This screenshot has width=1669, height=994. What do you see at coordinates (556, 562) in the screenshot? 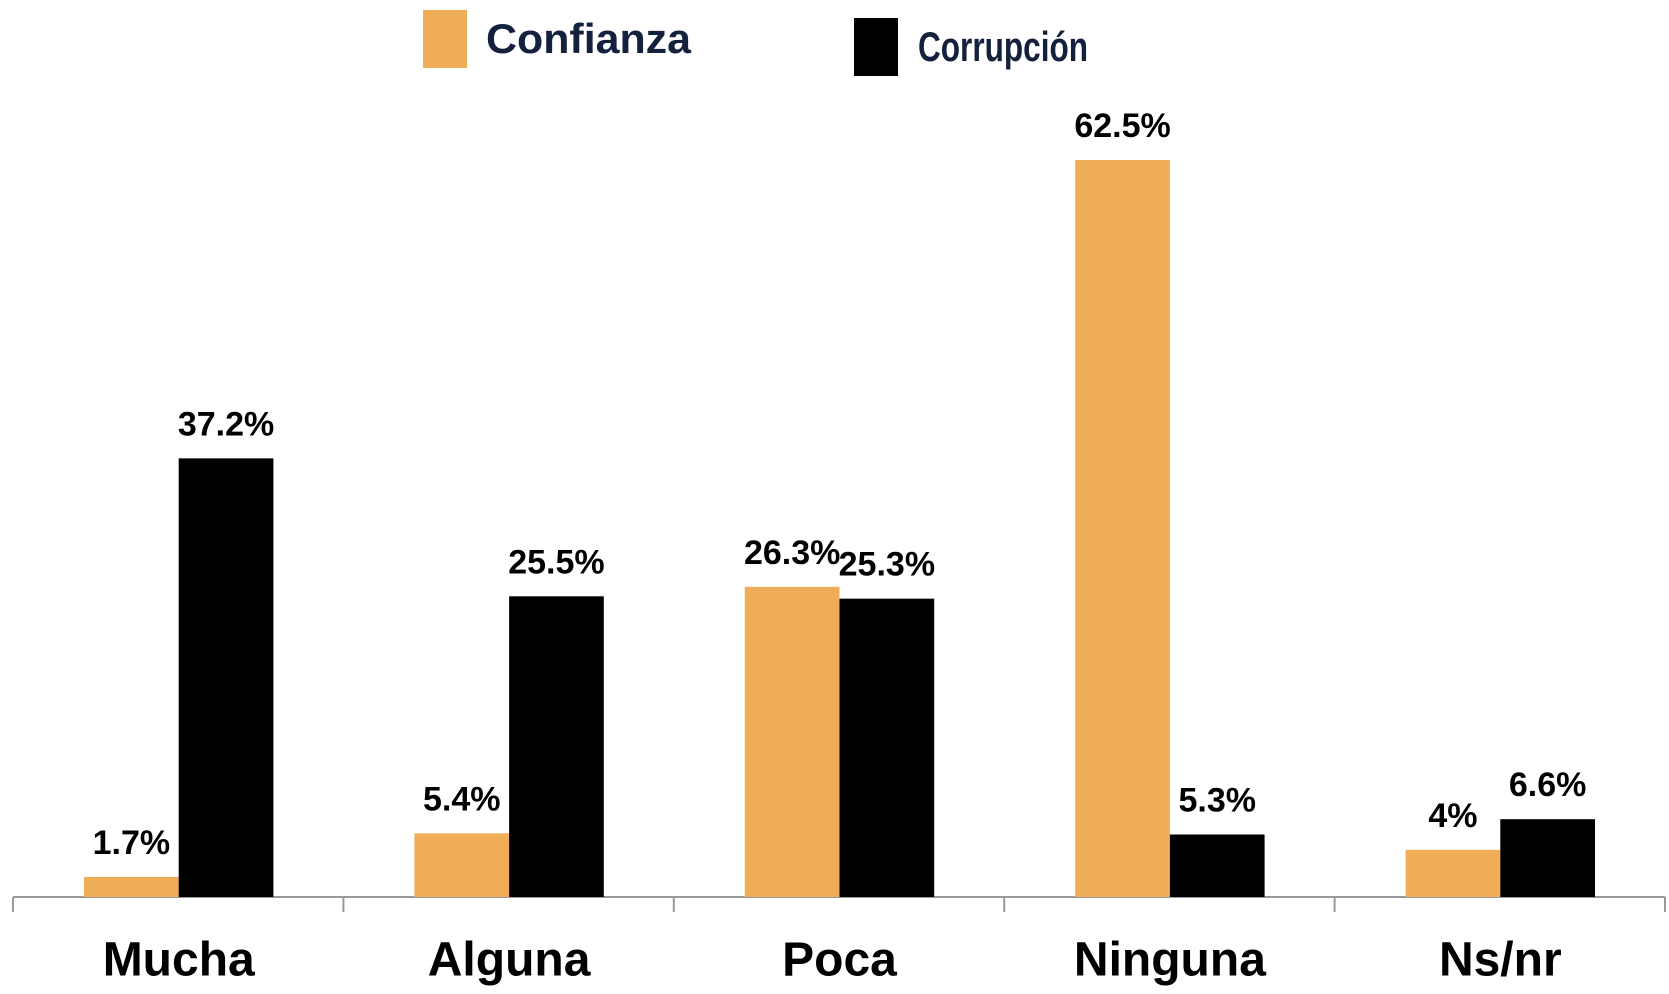
I see `value-label: 25.5%` at bounding box center [556, 562].